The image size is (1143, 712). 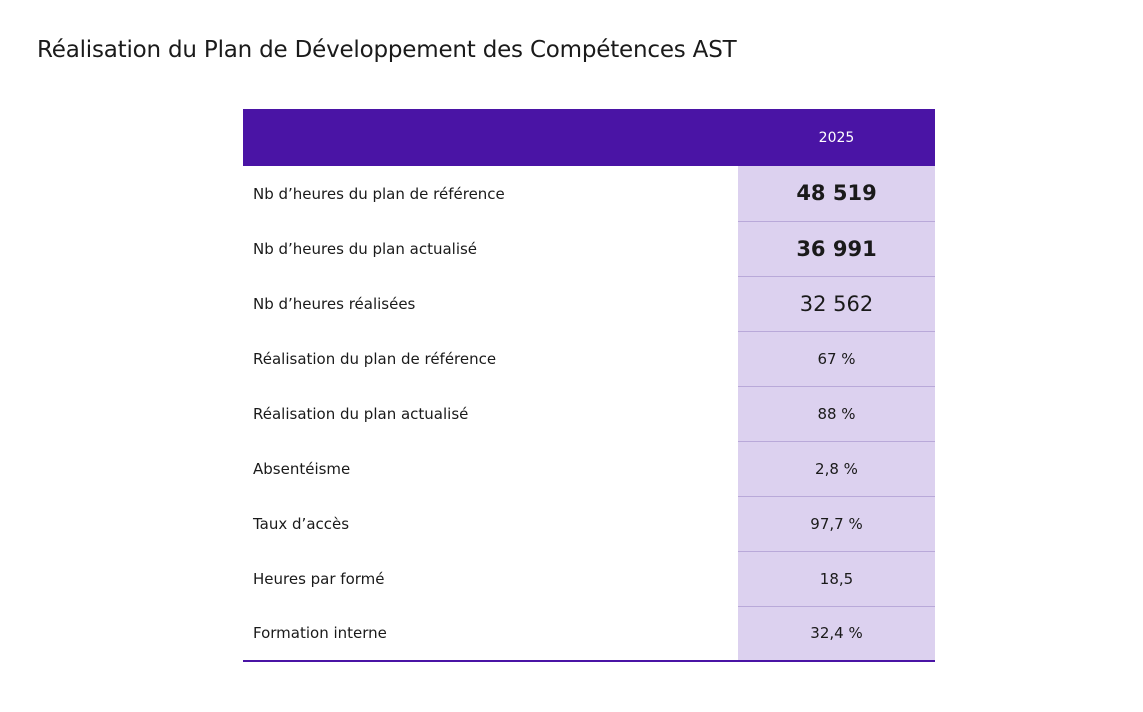 I want to click on row-value: 48 519, so click(x=836, y=194).